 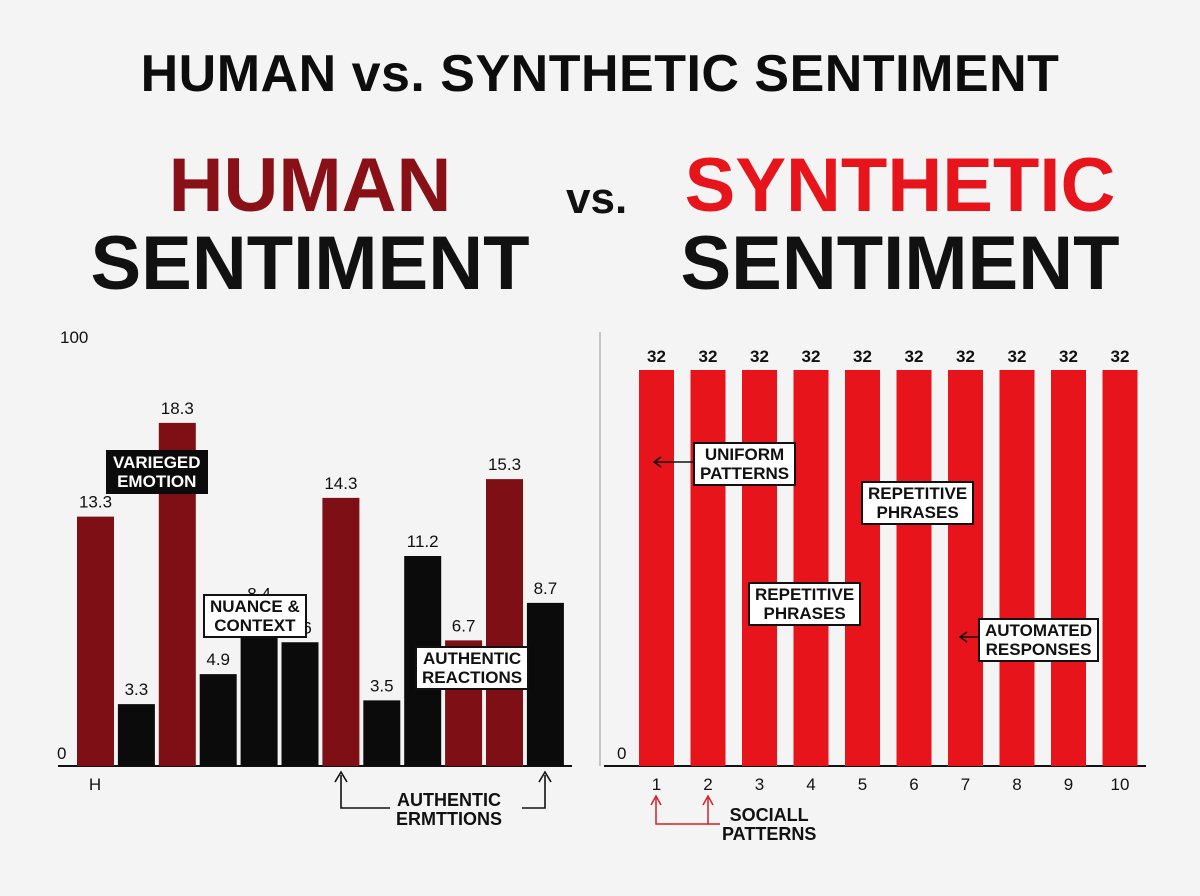 What do you see at coordinates (913, 784) in the screenshot?
I see `synthetic-x-tick-6: 6` at bounding box center [913, 784].